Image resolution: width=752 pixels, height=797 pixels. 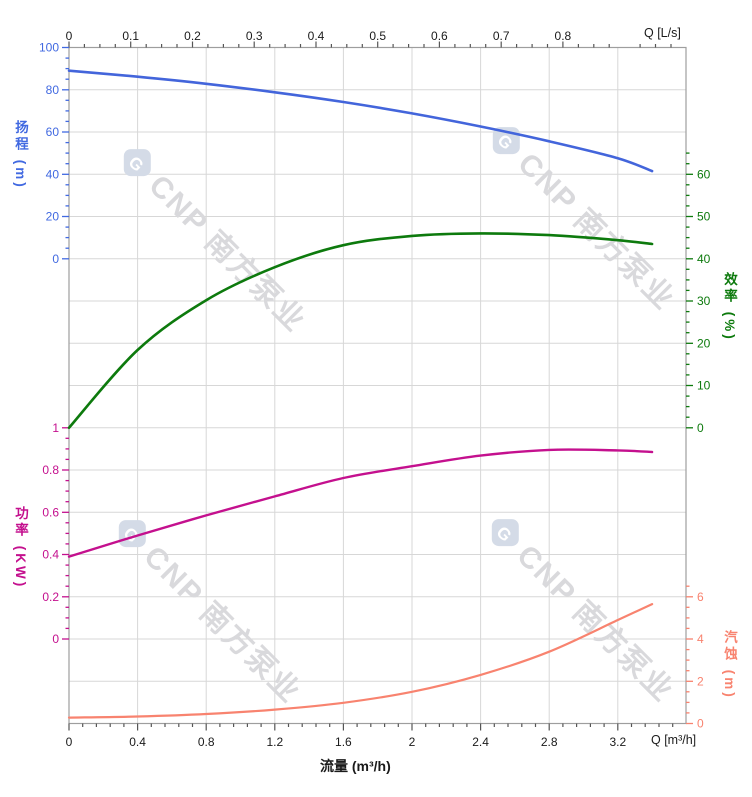 What do you see at coordinates (377, 36) in the screenshot?
I see `top-axis-tick-label: 0.5` at bounding box center [377, 36].